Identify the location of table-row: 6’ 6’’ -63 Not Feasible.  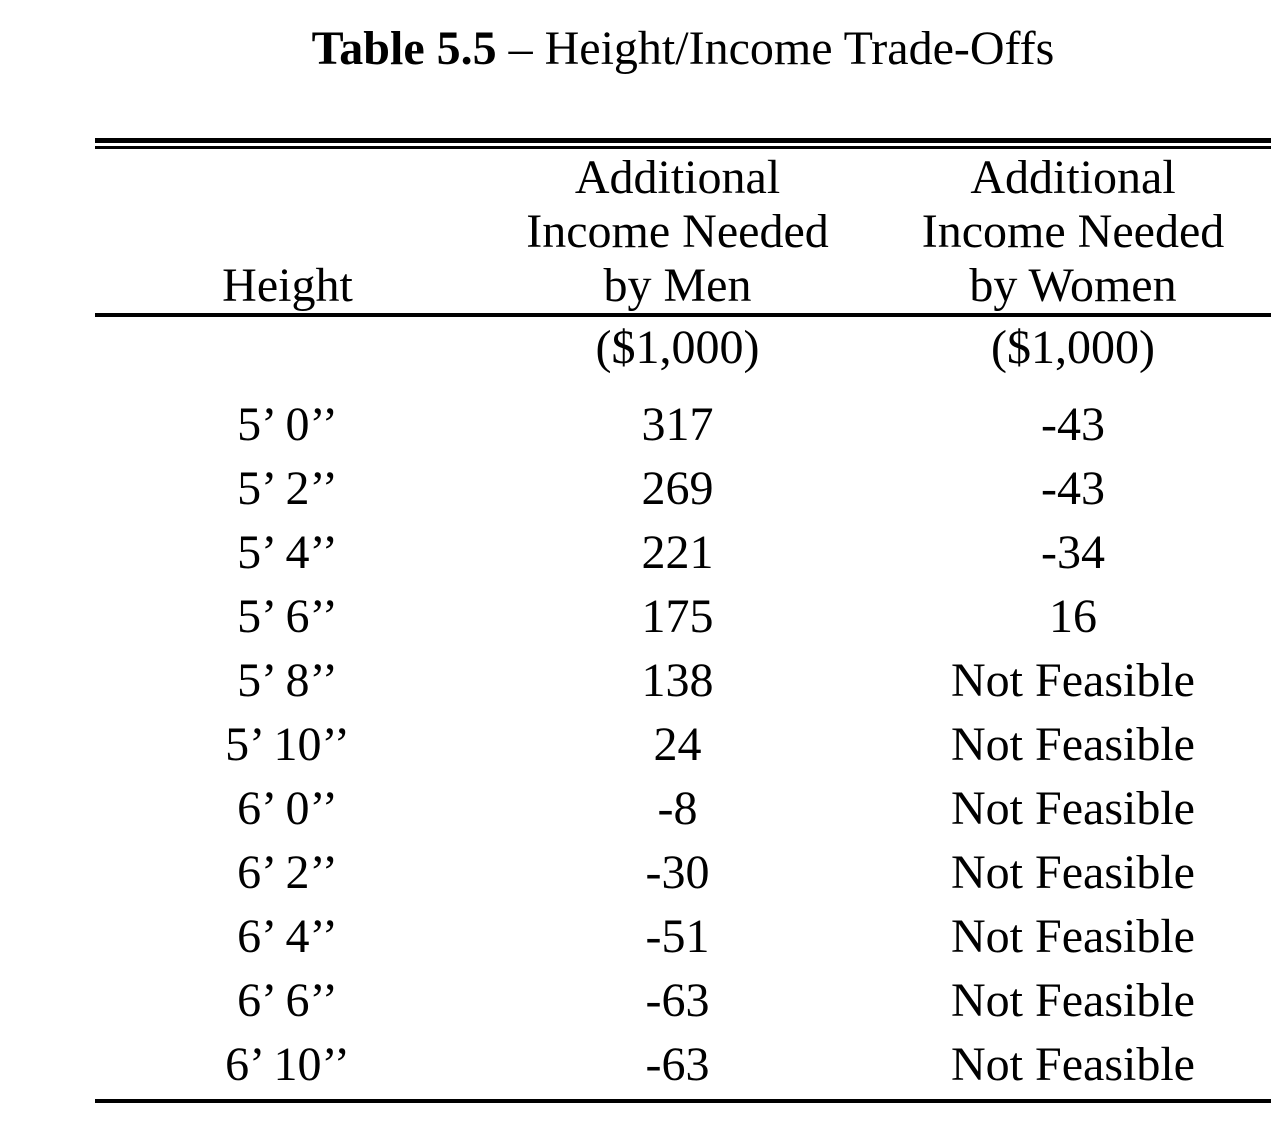
(683, 1001).